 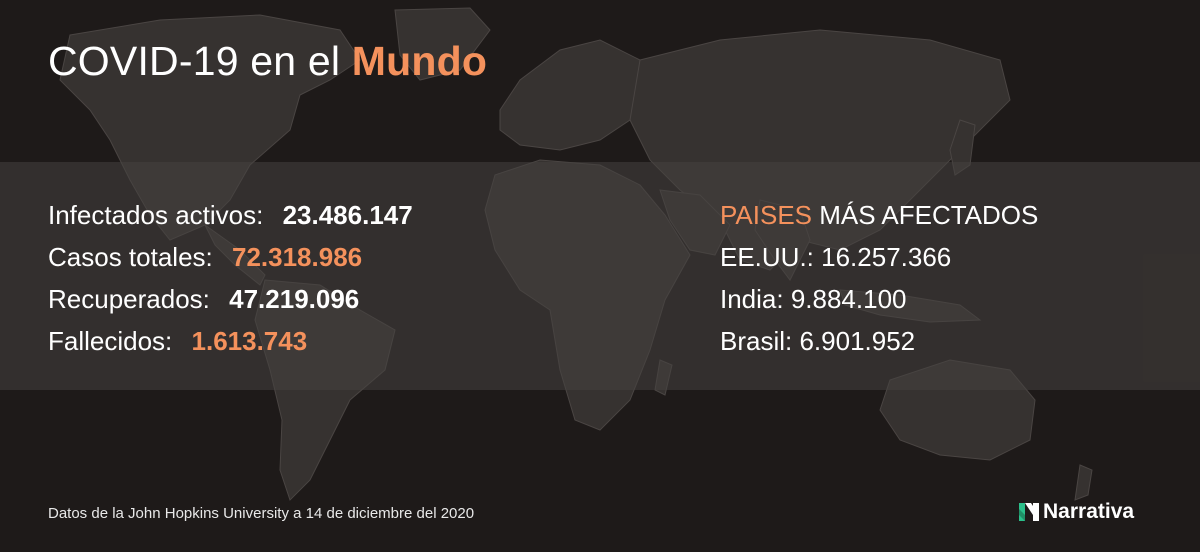 I want to click on europe-shape, so click(x=575, y=95).